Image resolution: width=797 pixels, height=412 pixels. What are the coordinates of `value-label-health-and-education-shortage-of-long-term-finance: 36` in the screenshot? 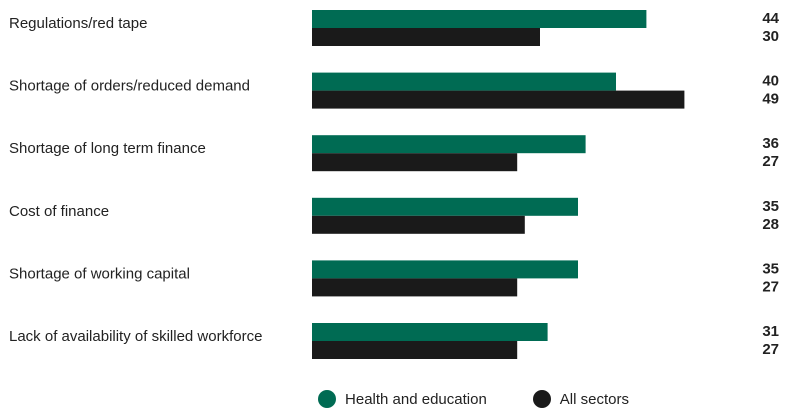 It's located at (770, 143).